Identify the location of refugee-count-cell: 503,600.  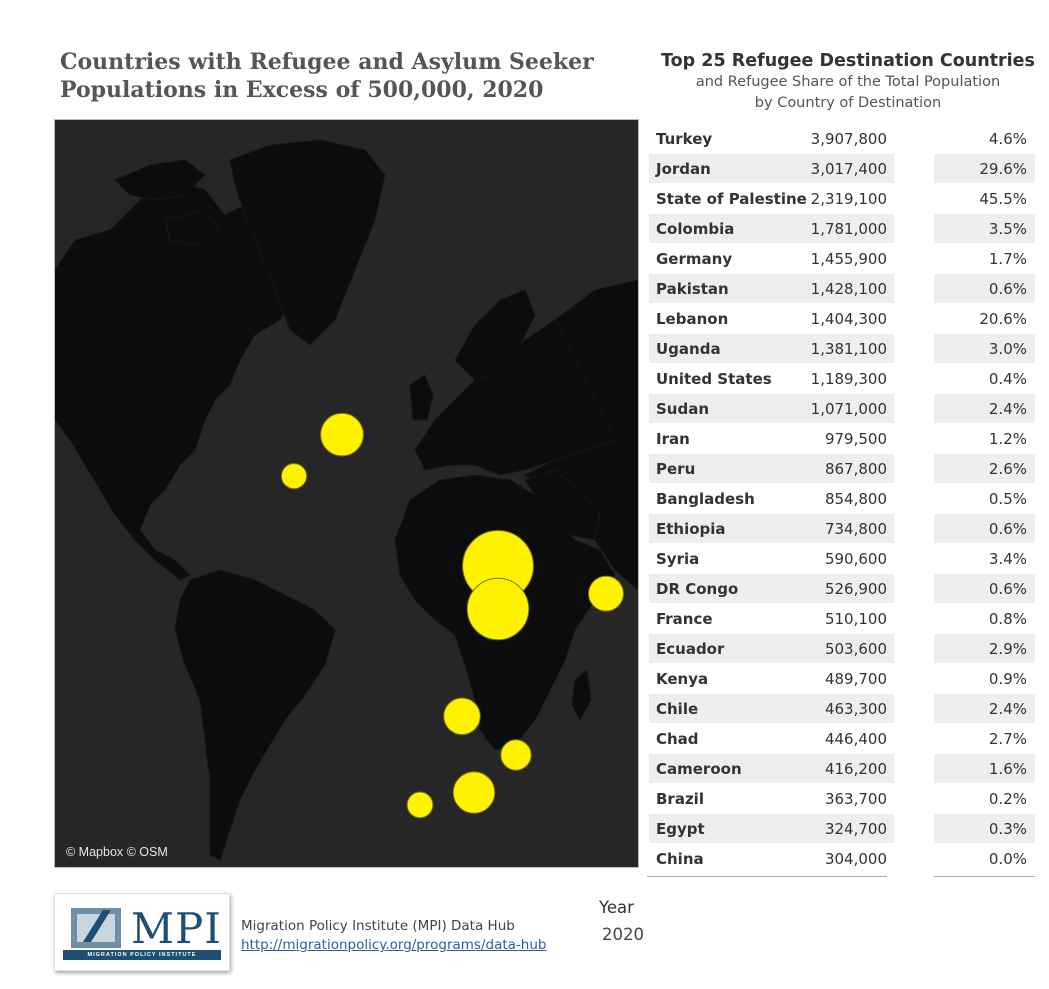
(845, 648).